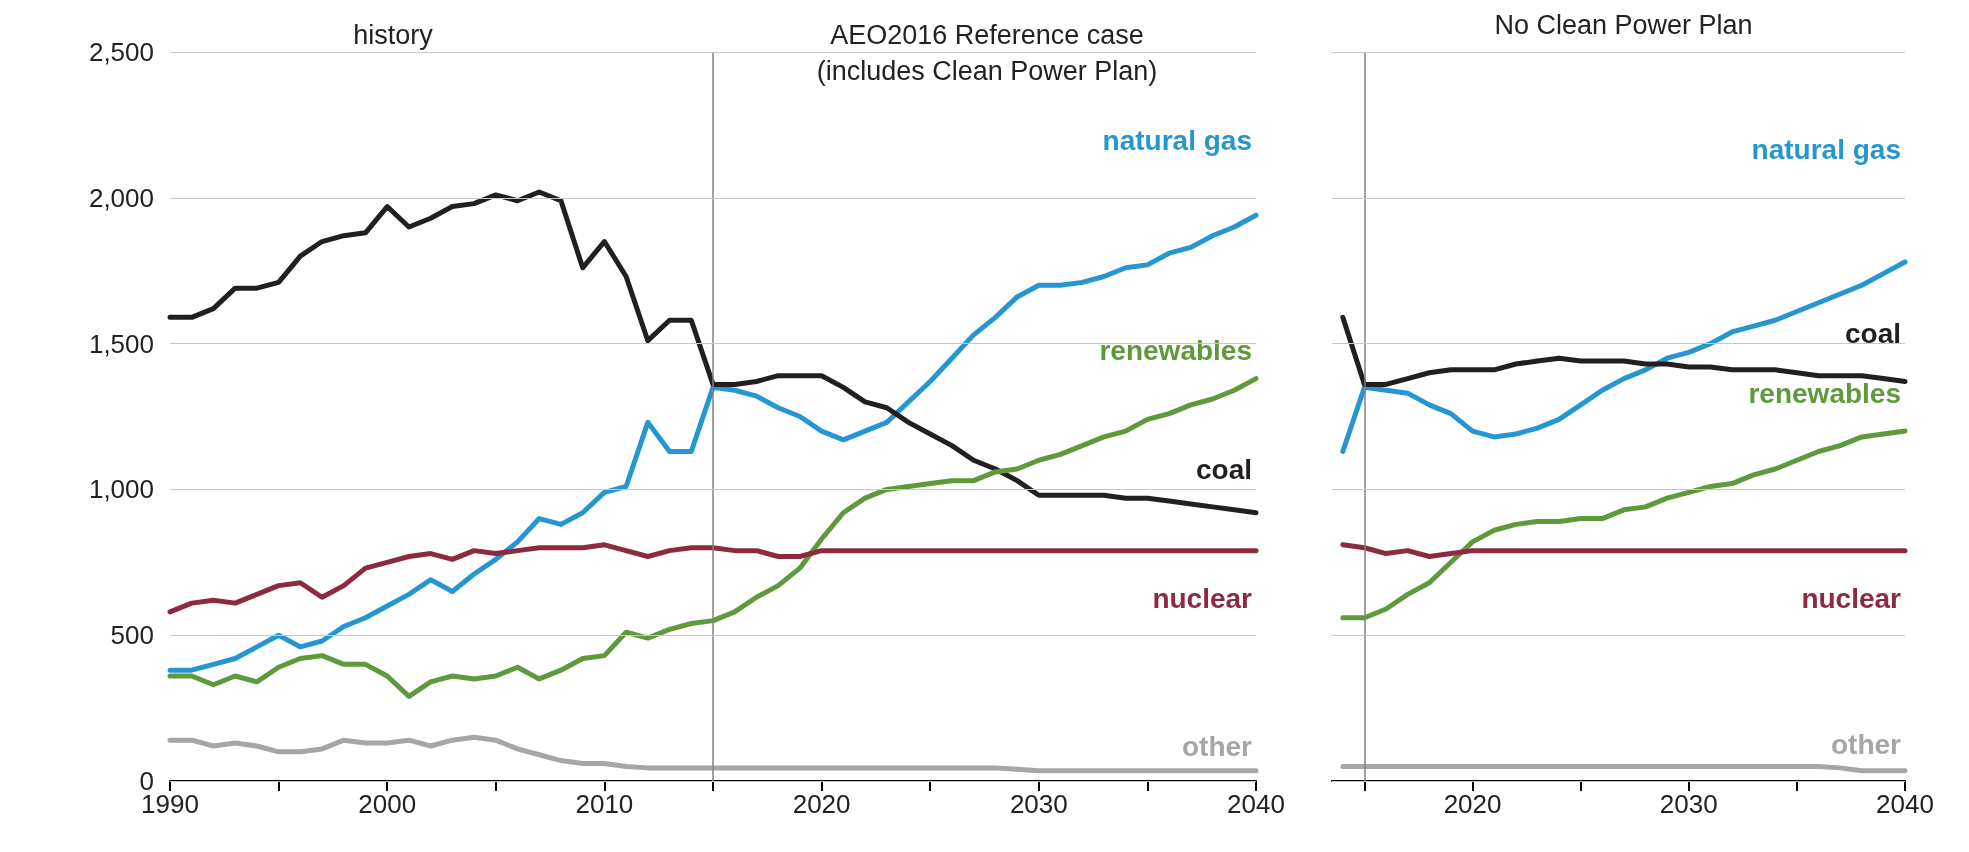 Image resolution: width=1969 pixels, height=852 pixels. What do you see at coordinates (1623, 24) in the screenshot?
I see `chart-title: No Clean Power Plan` at bounding box center [1623, 24].